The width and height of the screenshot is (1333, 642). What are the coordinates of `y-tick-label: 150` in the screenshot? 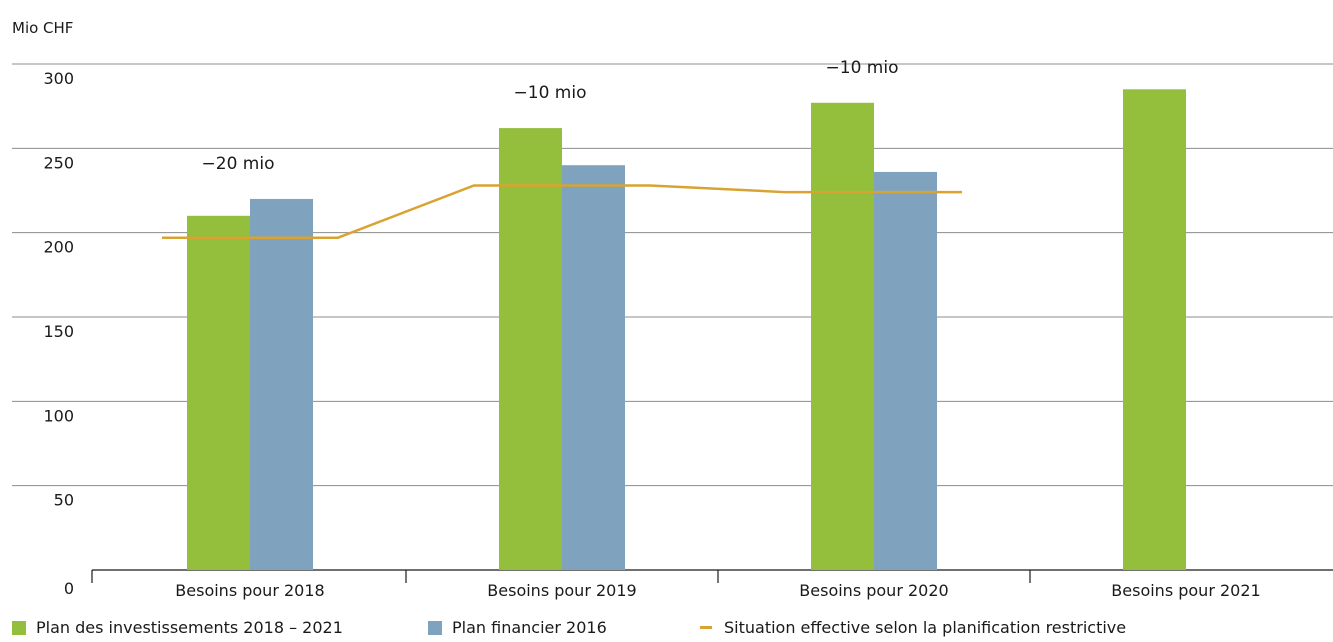 It's located at (58, 331).